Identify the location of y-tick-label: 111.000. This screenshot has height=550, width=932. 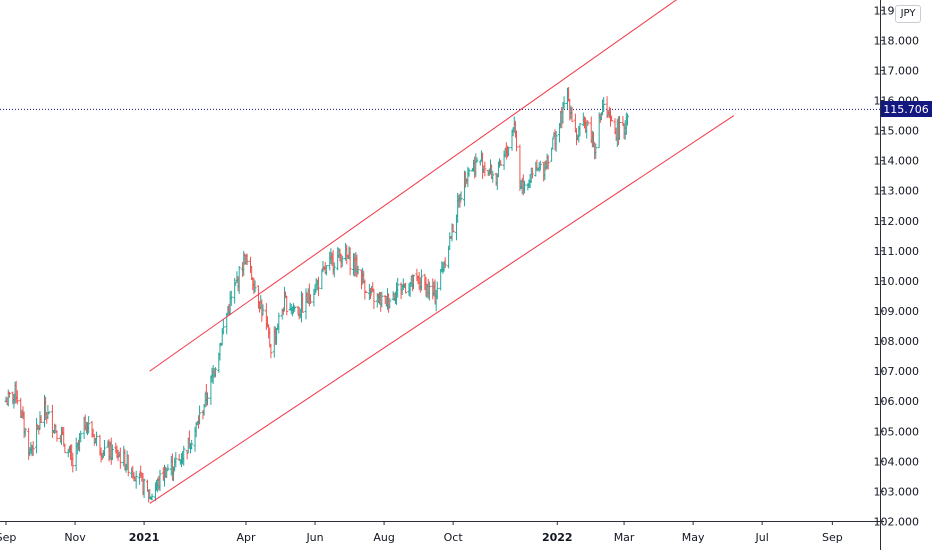
(897, 251).